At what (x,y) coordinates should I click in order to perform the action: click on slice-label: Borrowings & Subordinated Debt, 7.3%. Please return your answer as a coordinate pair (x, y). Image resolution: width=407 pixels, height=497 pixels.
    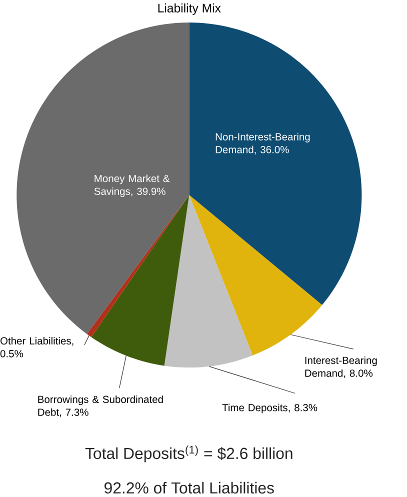
    Looking at the image, I should click on (100, 407).